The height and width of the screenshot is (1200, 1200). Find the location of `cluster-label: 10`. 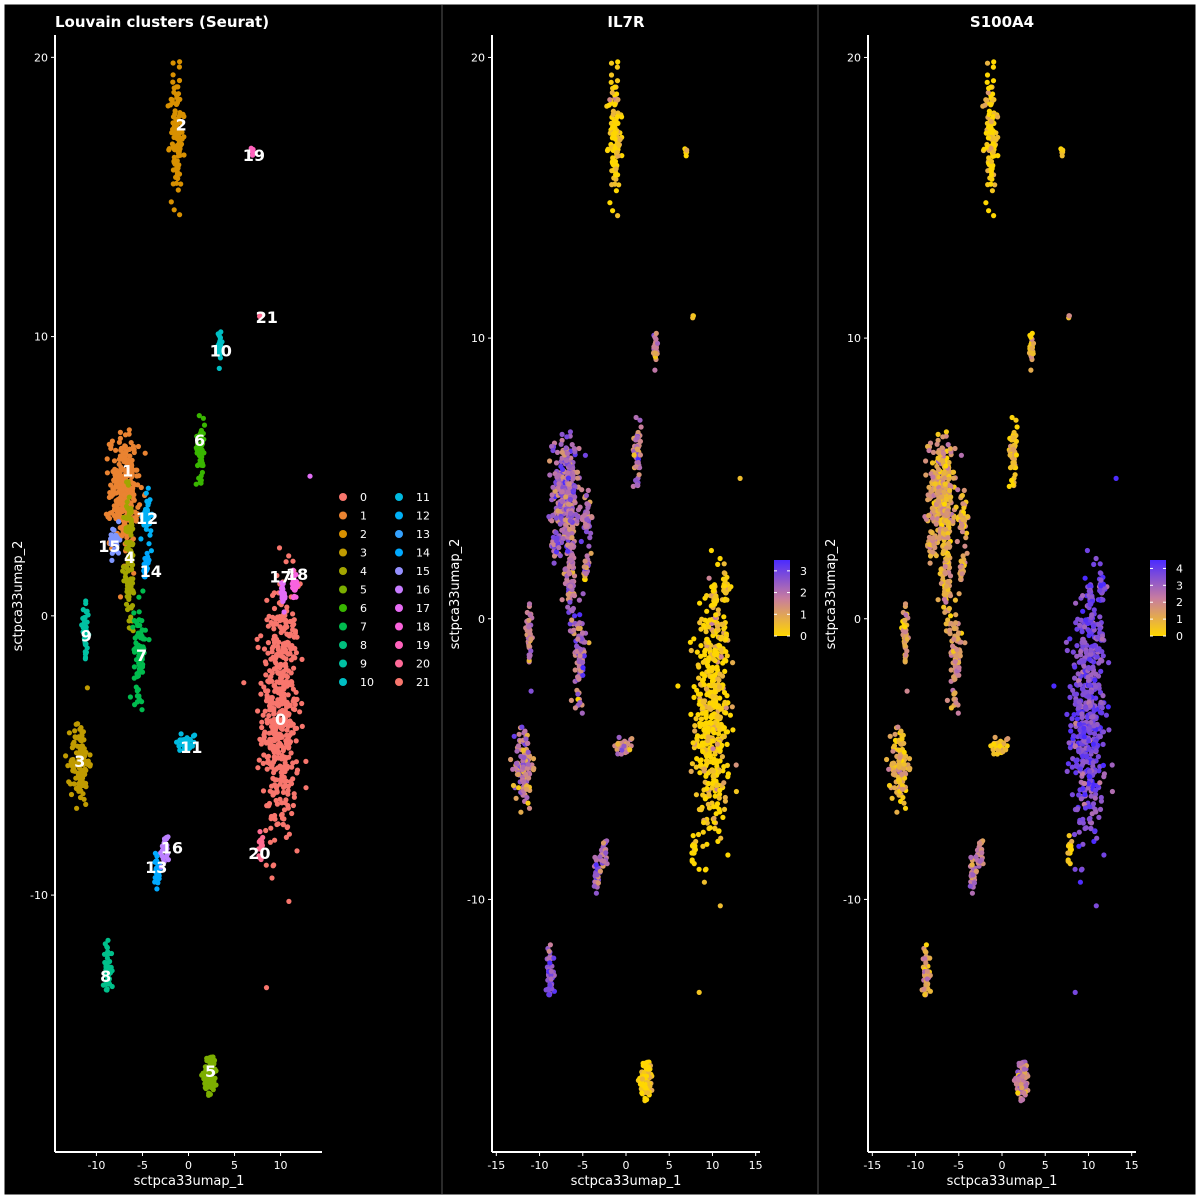

cluster-label: 10 is located at coordinates (221, 351).